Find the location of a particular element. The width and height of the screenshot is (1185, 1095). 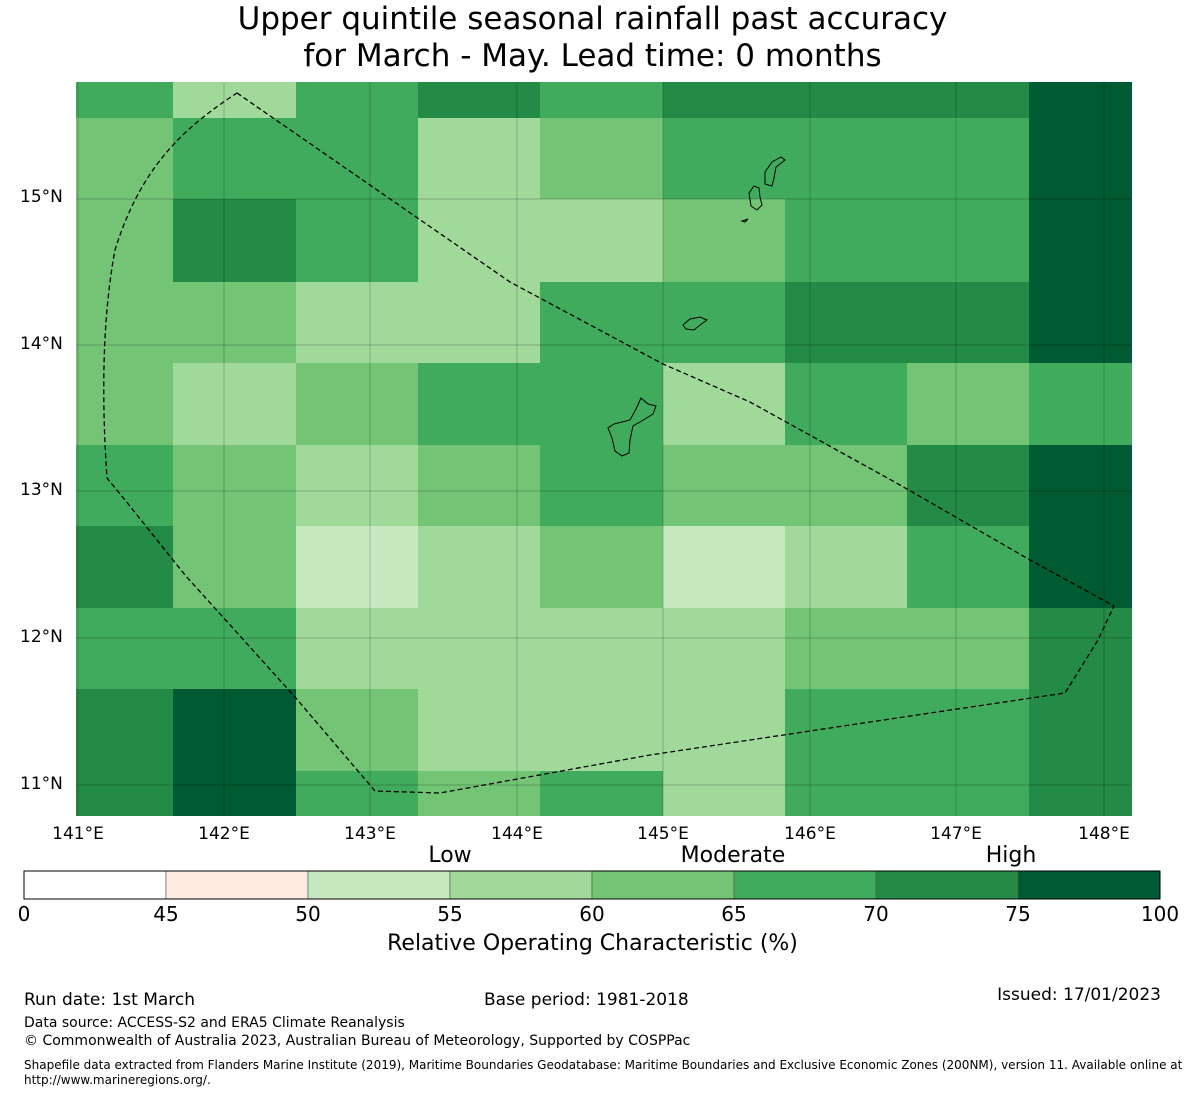

roc-cell-r1-c8 is located at coordinates (1080, 158).